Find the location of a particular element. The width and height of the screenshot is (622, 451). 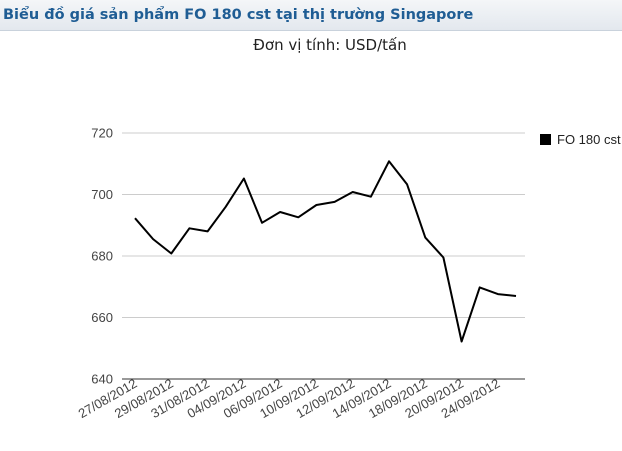

unit-subtitle: Đơn vị tính: USD/tấn is located at coordinates (330, 45).